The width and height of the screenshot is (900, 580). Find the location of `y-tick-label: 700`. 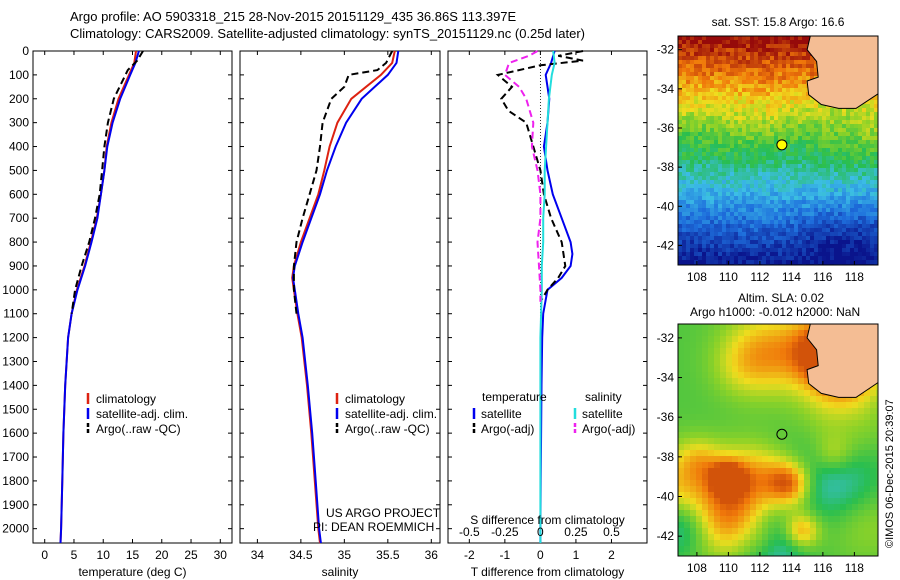

y-tick-label: 700 is located at coordinates (19, 218).